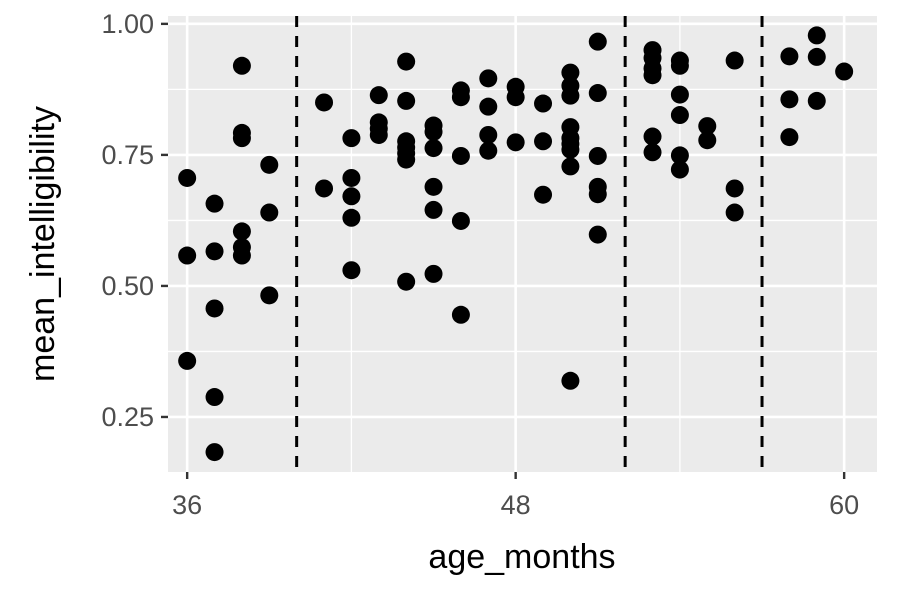  What do you see at coordinates (127, 155) in the screenshot?
I see `y-tick-label: 0.75` at bounding box center [127, 155].